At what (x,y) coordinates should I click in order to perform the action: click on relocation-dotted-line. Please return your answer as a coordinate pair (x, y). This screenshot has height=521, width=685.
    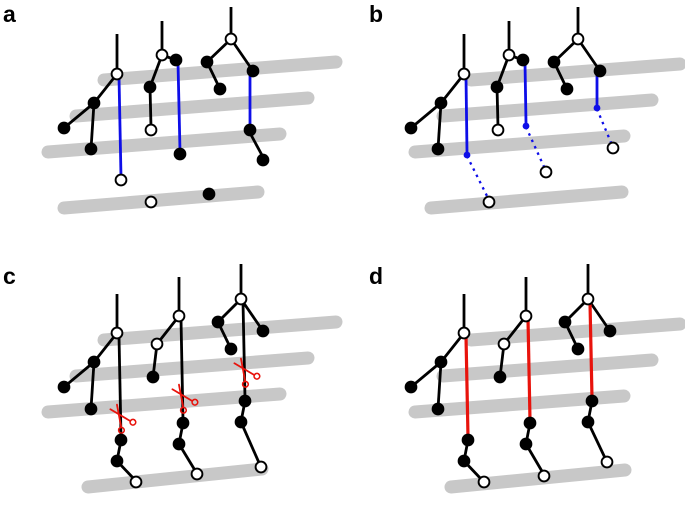
    Looking at the image, I should click on (477, 177).